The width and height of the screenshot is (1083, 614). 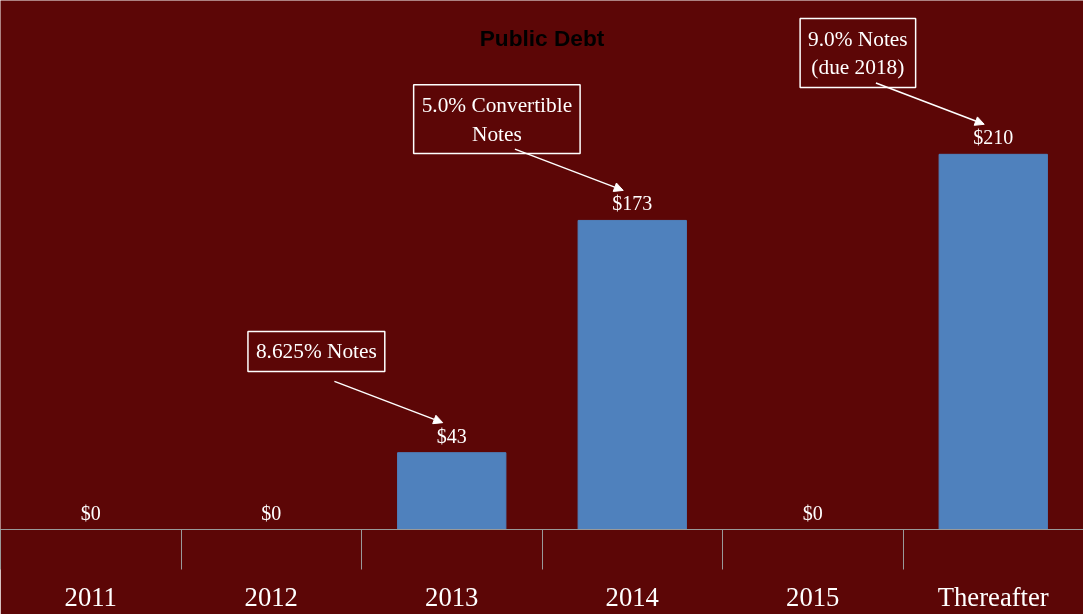 I want to click on x-tick-label: 2012, so click(x=271, y=596).